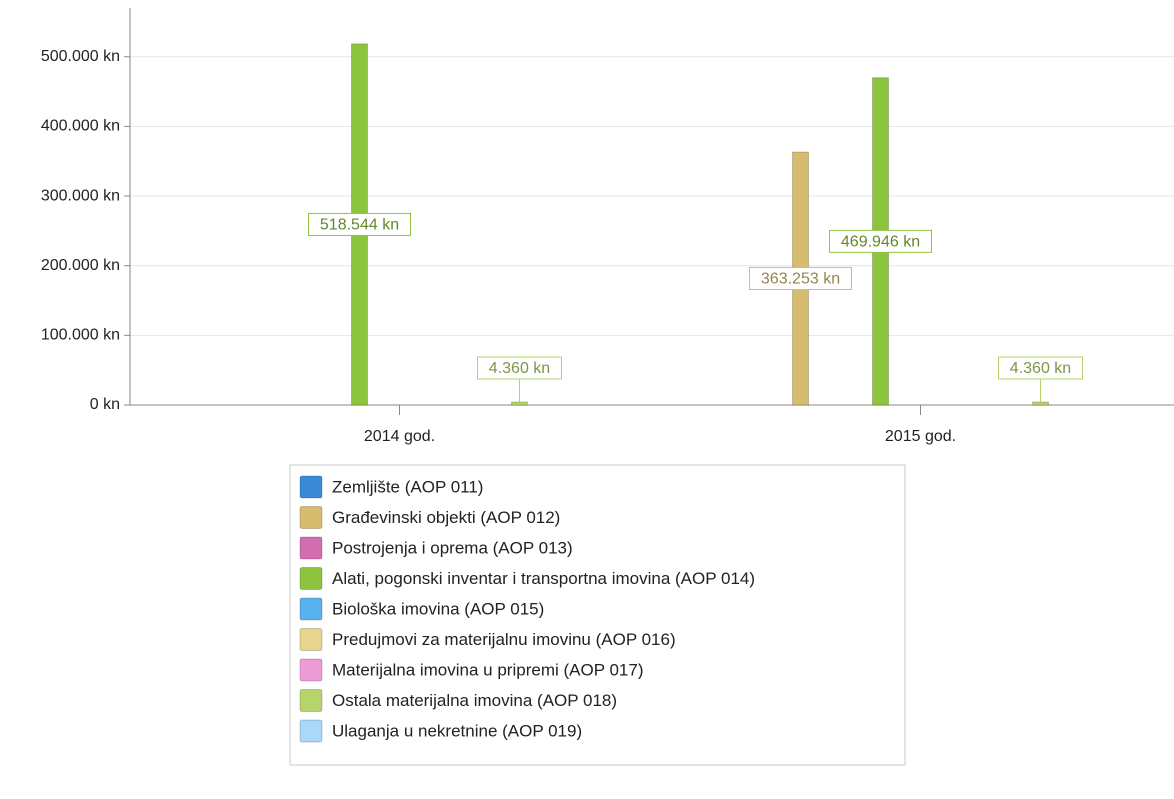 The width and height of the screenshot is (1174, 799). Describe the element at coordinates (80, 265) in the screenshot. I see `y-tick-label: 200.000 kn` at that location.